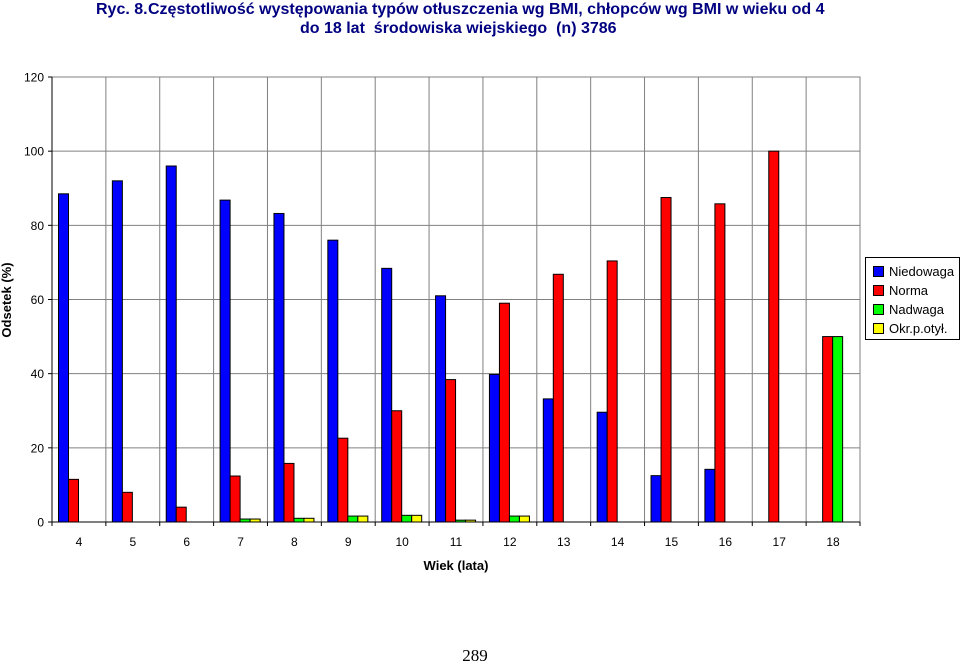 The width and height of the screenshot is (960, 666). I want to click on bar-okr-p-oty--8, so click(309, 520).